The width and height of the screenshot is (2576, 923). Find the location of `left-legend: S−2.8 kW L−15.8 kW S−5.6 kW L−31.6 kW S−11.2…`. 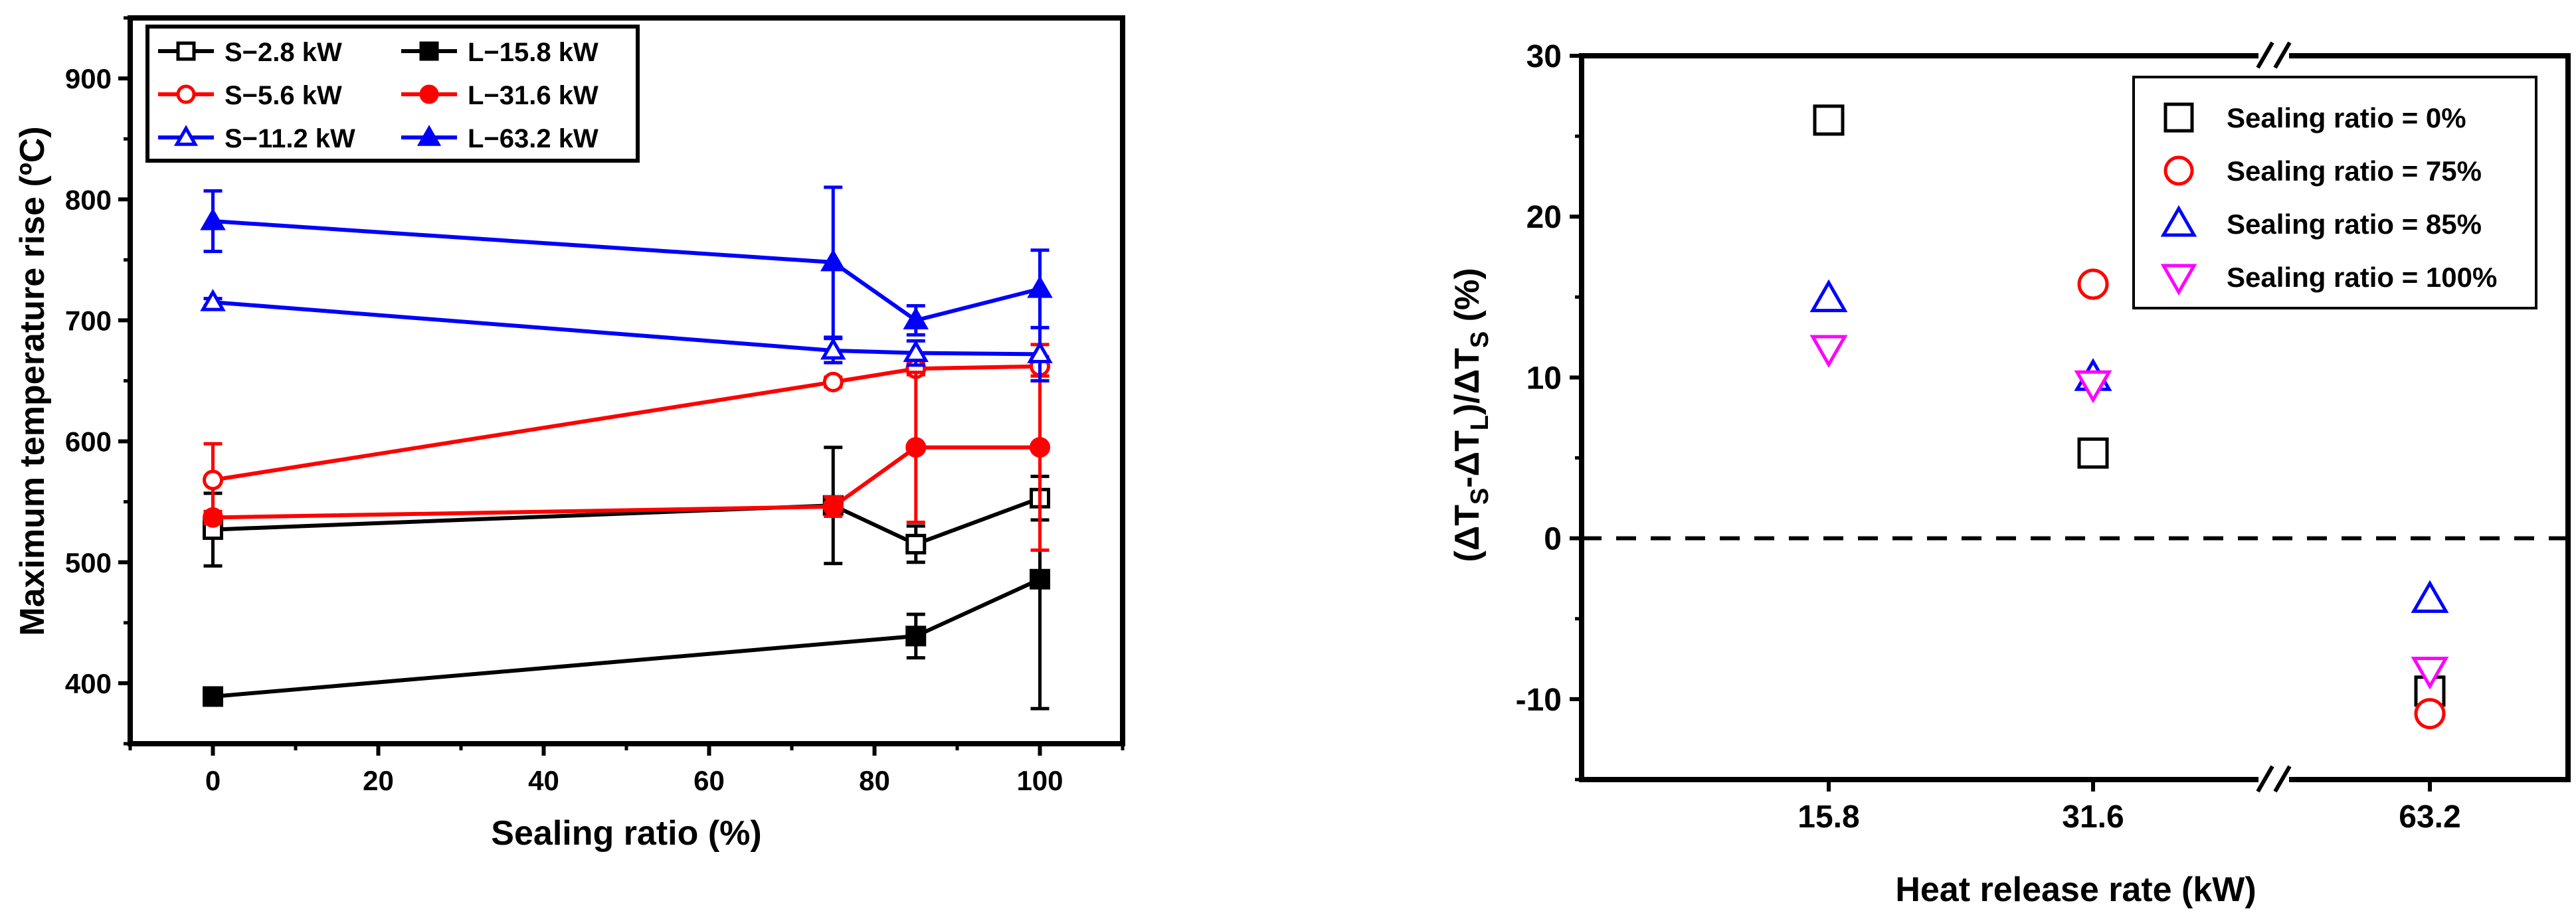

left-legend: S−2.8 kW L−15.8 kW S−5.6 kW L−31.6 kW S−11.2… is located at coordinates (392, 94).